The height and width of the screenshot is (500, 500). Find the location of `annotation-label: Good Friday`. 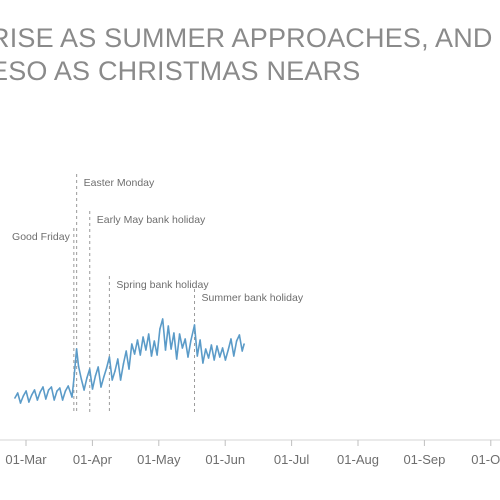

annotation-label: Good Friday is located at coordinates (41, 237).